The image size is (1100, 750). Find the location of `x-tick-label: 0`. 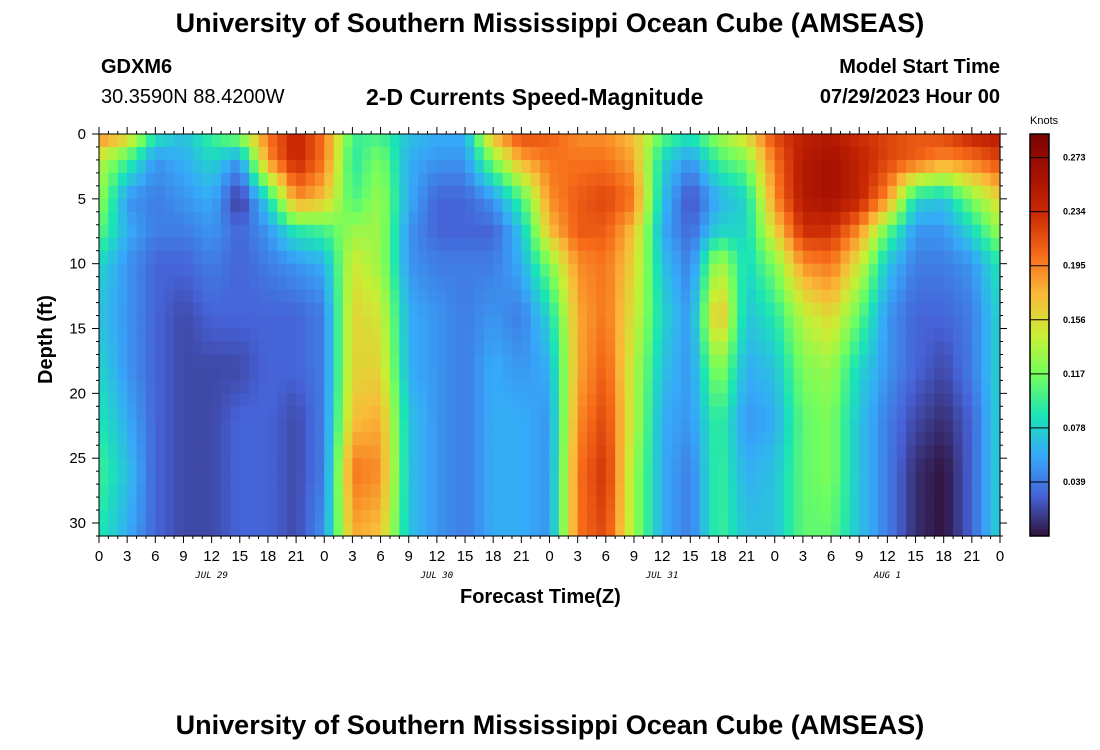

x-tick-label: 0 is located at coordinates (775, 556).